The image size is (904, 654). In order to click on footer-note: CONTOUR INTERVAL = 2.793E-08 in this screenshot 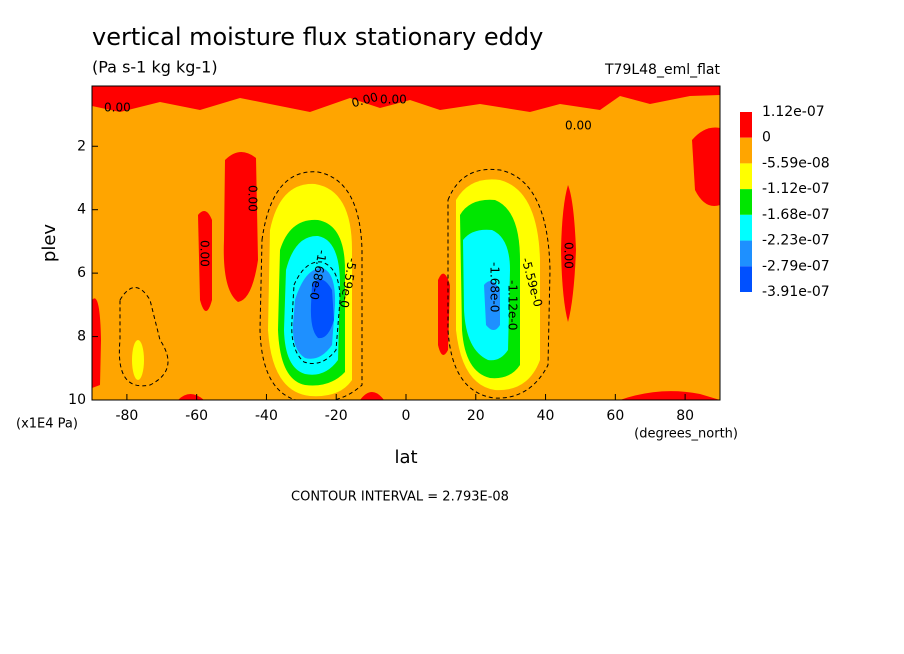, I will do `click(400, 497)`.